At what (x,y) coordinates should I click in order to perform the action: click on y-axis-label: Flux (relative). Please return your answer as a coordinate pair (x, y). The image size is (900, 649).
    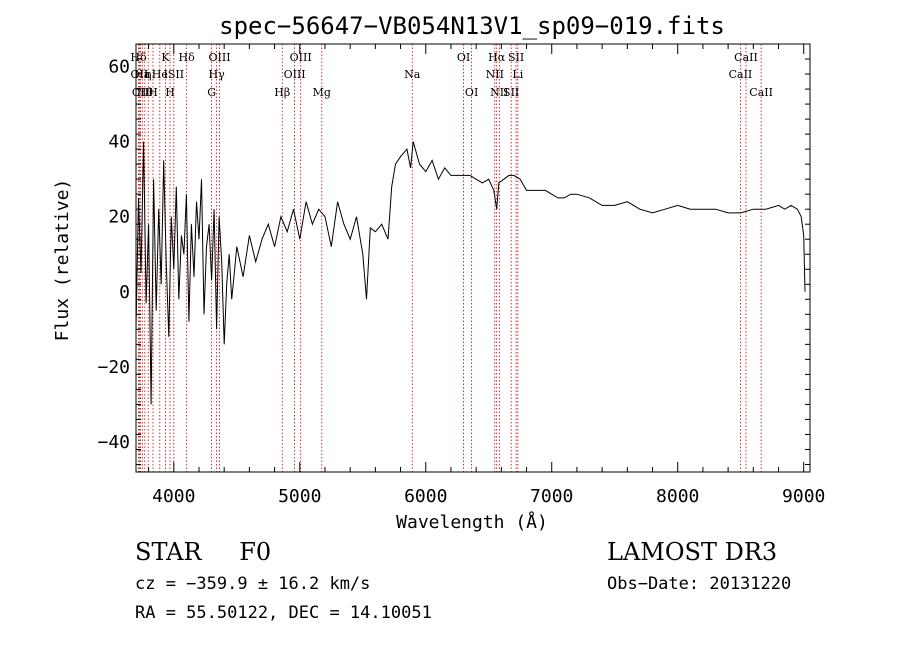
    Looking at the image, I should click on (62, 260).